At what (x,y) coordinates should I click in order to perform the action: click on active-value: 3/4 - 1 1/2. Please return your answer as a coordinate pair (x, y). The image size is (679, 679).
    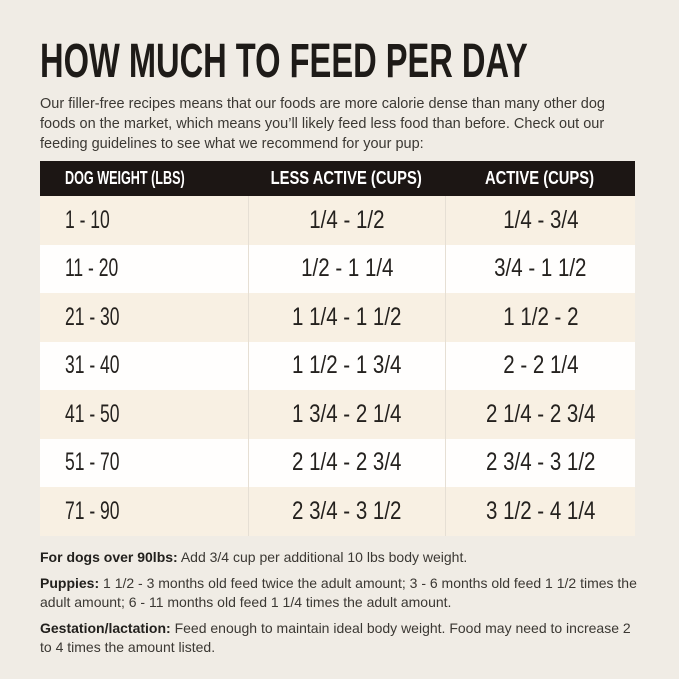
    Looking at the image, I should click on (540, 268).